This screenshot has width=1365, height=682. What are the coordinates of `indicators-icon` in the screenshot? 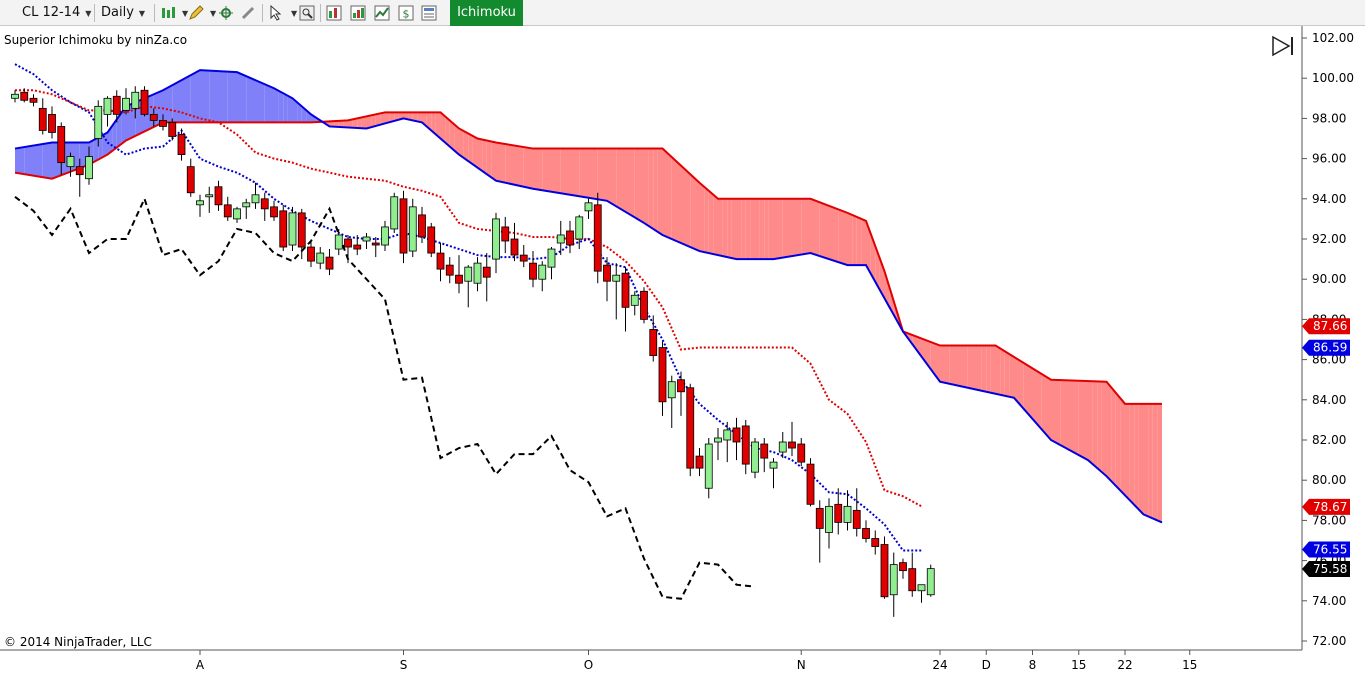 It's located at (334, 13).